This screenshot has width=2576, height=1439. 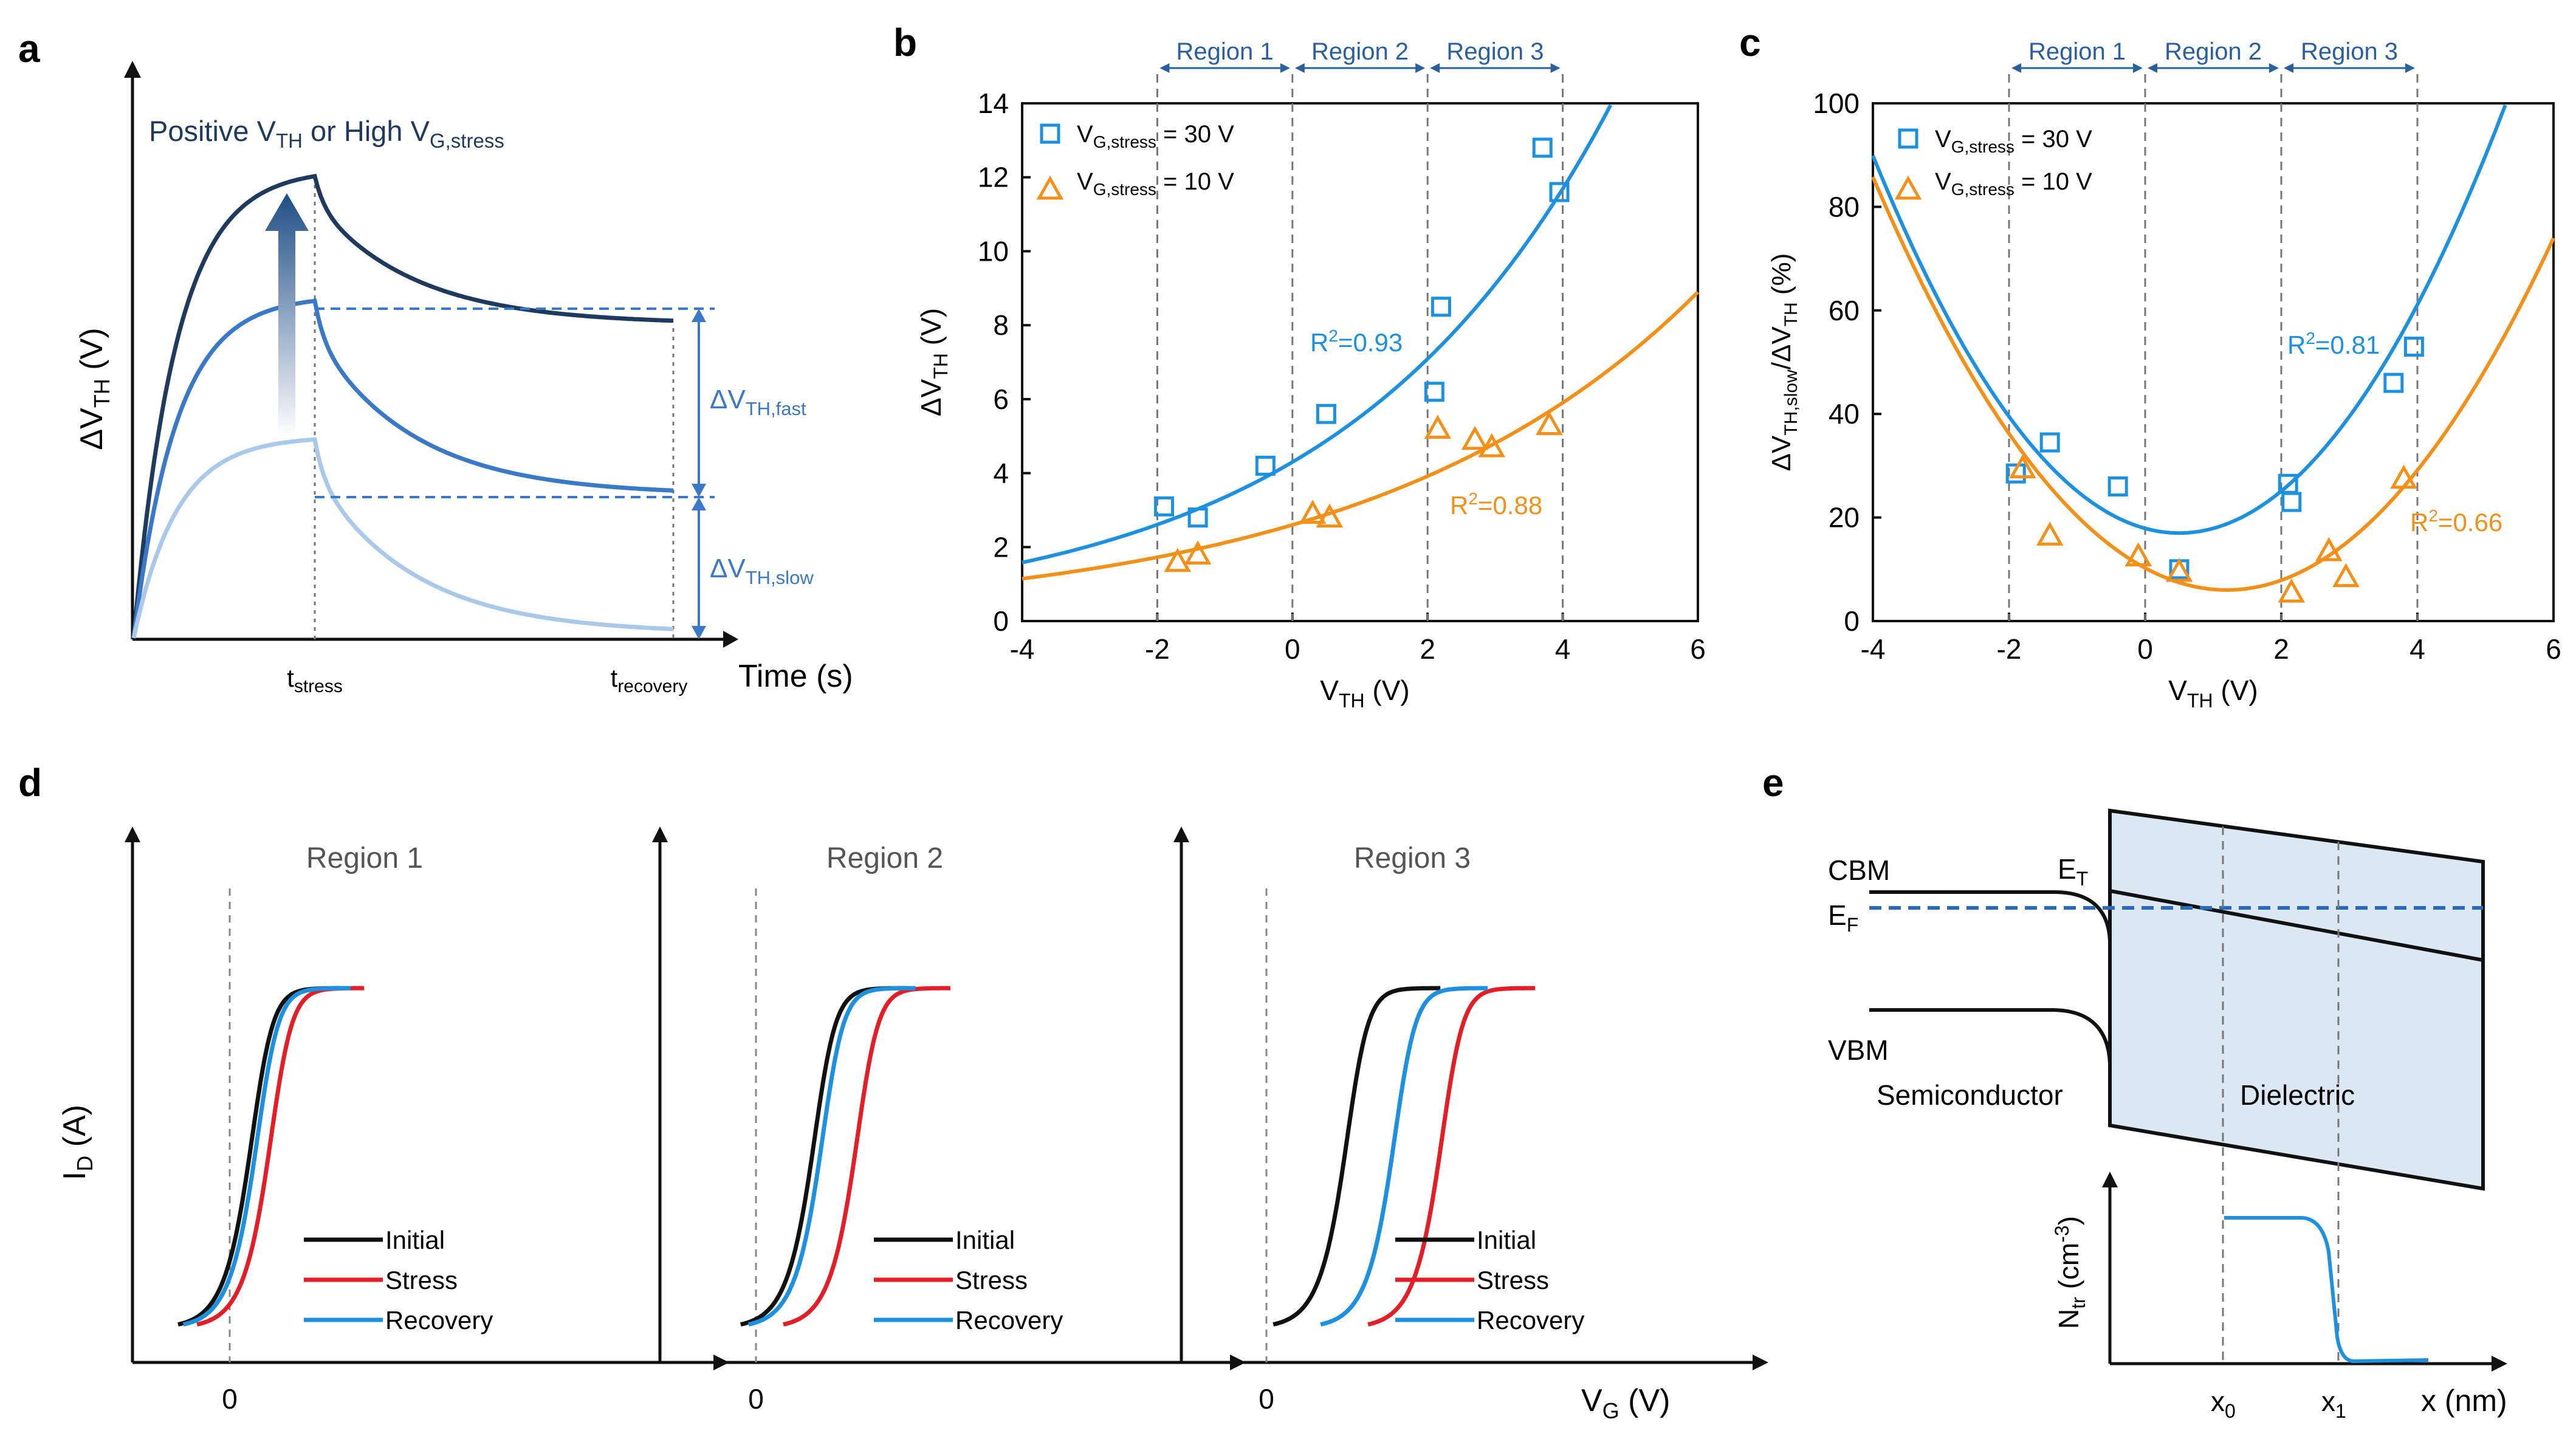 I want to click on panel-d-sub1-legend-label-1: Stress, so click(x=421, y=1280).